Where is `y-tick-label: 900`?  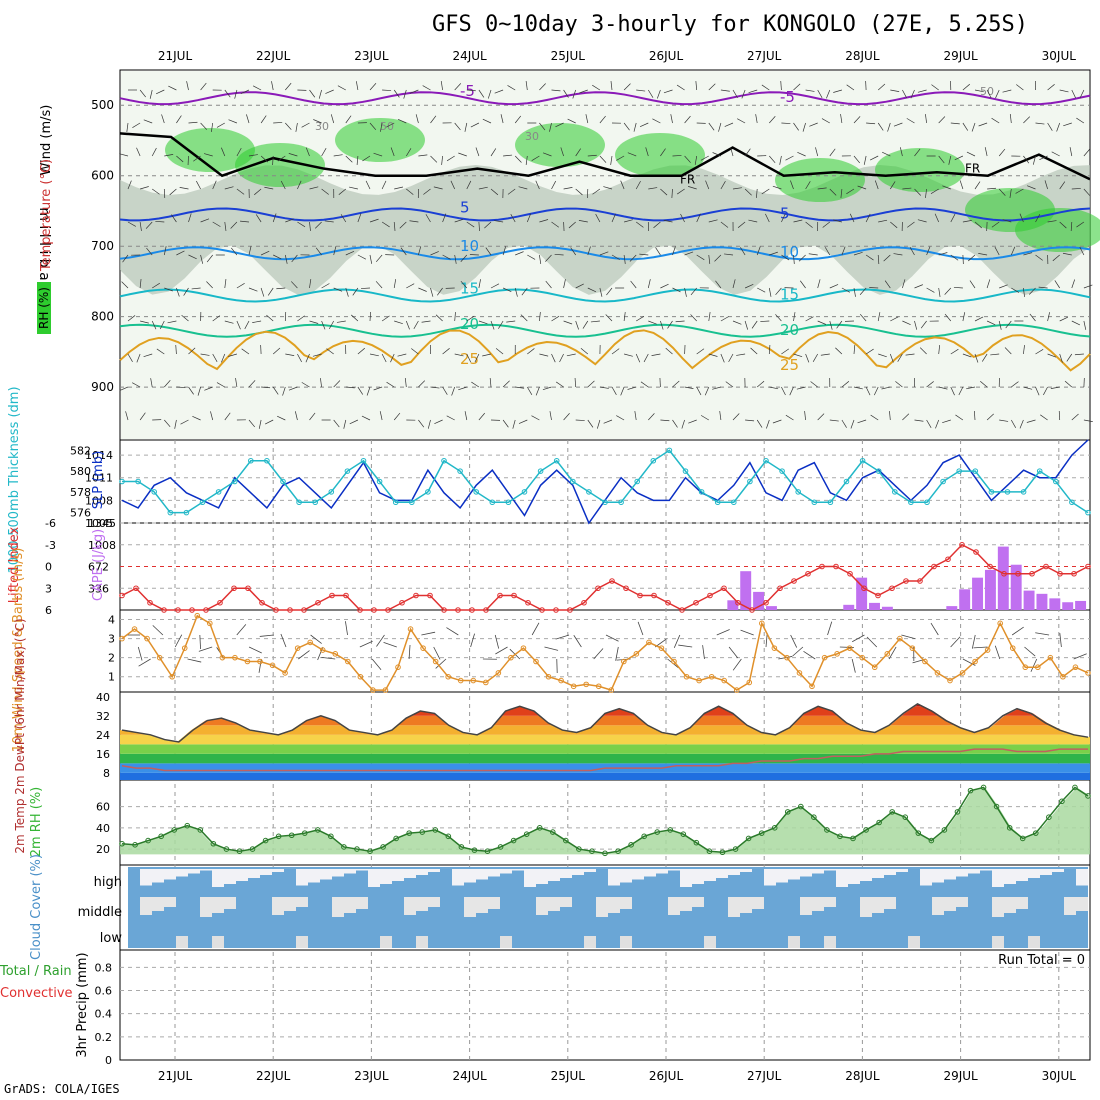
y-tick-label: 900 is located at coordinates (102, 387).